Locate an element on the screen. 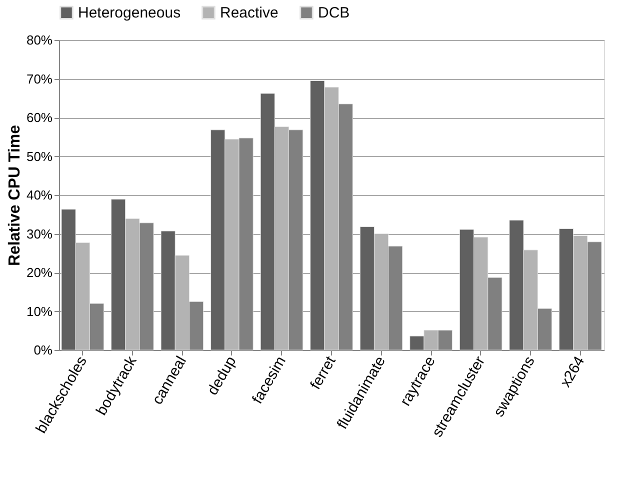 The height and width of the screenshot is (489, 627). legend-label: DCB is located at coordinates (334, 13).